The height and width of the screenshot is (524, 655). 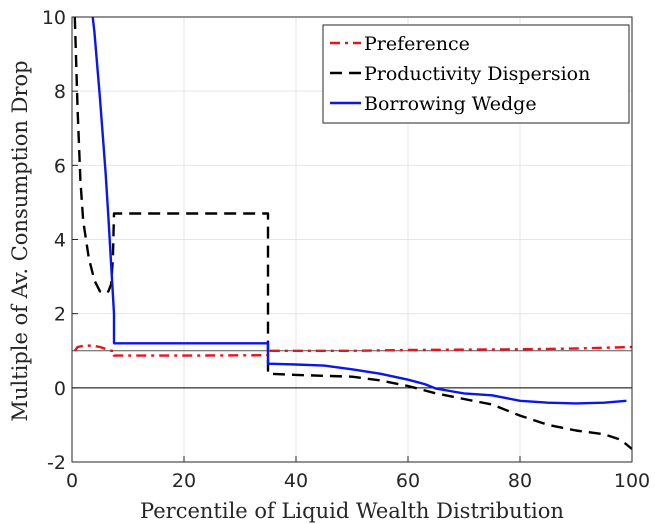 What do you see at coordinates (20, 240) in the screenshot?
I see `y-axis-label: Multiple of Av. Consumption Drop` at bounding box center [20, 240].